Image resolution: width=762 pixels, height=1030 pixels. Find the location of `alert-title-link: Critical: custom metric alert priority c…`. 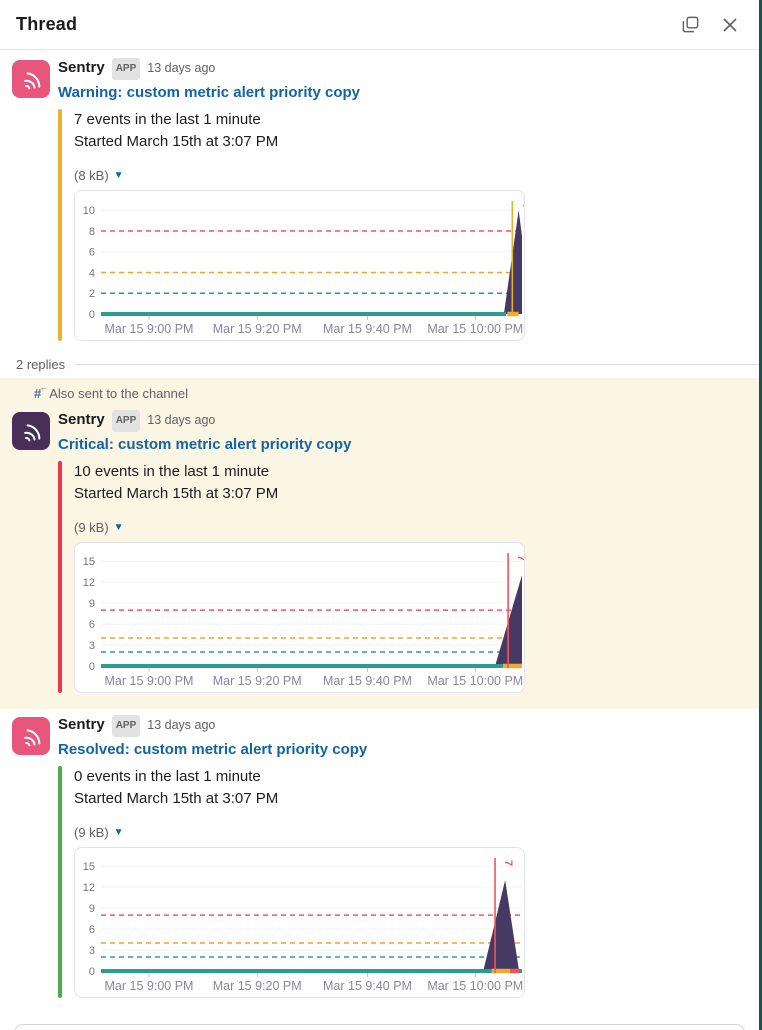

alert-title-link: Critical: custom metric alert priority c… is located at coordinates (205, 444).